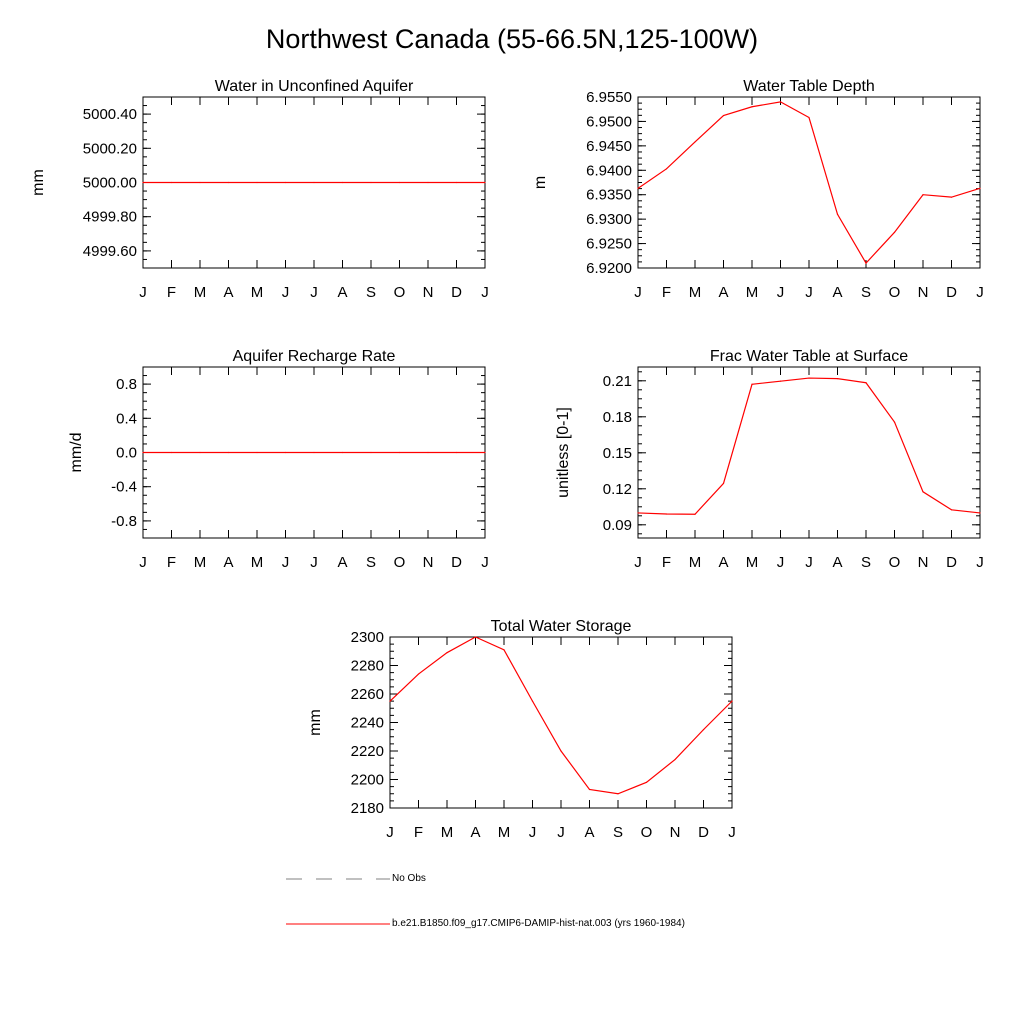 Image resolution: width=1024 pixels, height=1024 pixels. I want to click on y-tick-label: 2300, so click(367, 637).